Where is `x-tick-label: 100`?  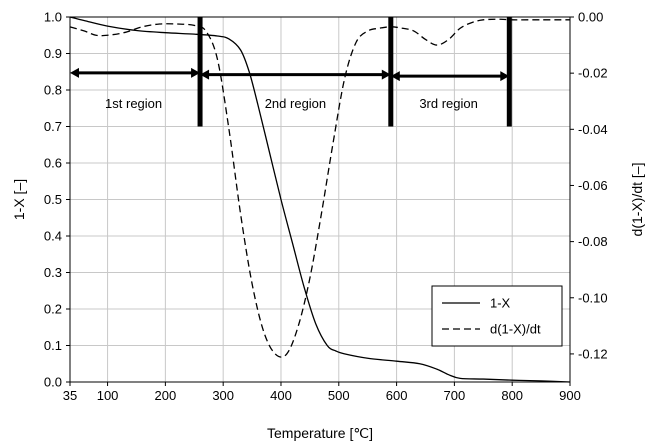
x-tick-label: 100 is located at coordinates (108, 395).